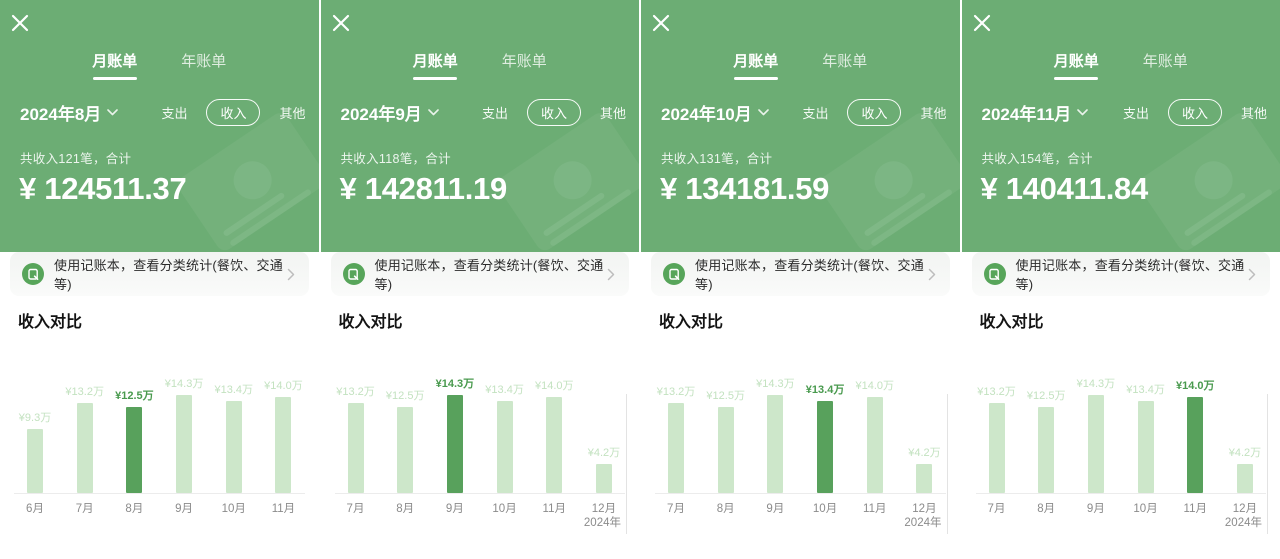 The height and width of the screenshot is (559, 1280). What do you see at coordinates (717, 159) in the screenshot?
I see `income-count-summary: 共收入131笔，合计` at bounding box center [717, 159].